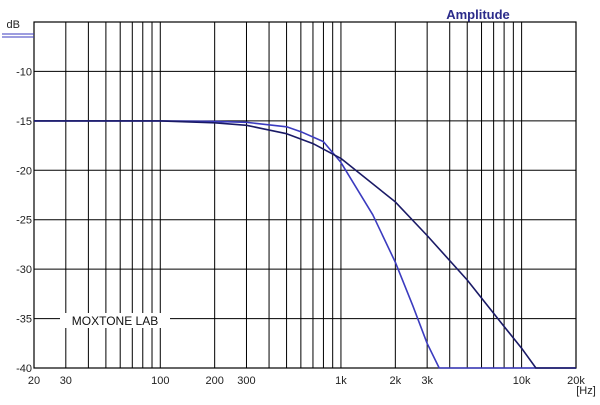 The width and height of the screenshot is (600, 405). Describe the element at coordinates (24, 171) in the screenshot. I see `y-tick-label: -20` at that location.